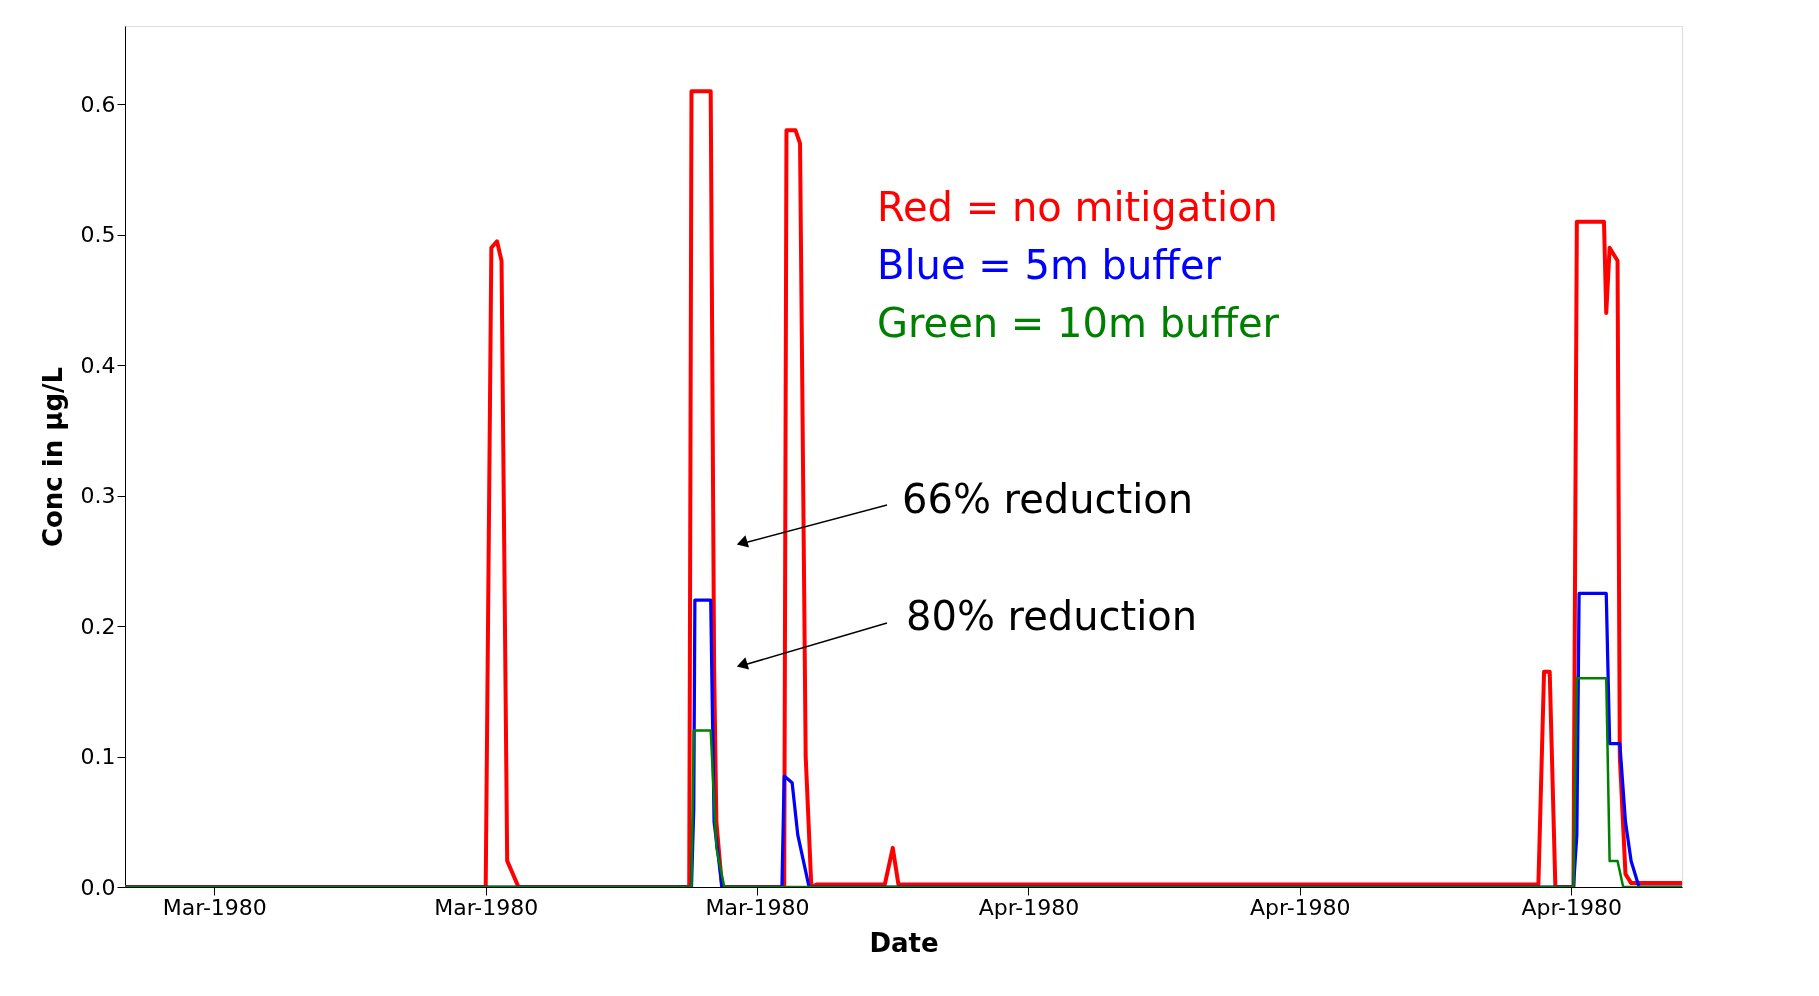  What do you see at coordinates (904, 942) in the screenshot?
I see `x-axis-title: Date` at bounding box center [904, 942].